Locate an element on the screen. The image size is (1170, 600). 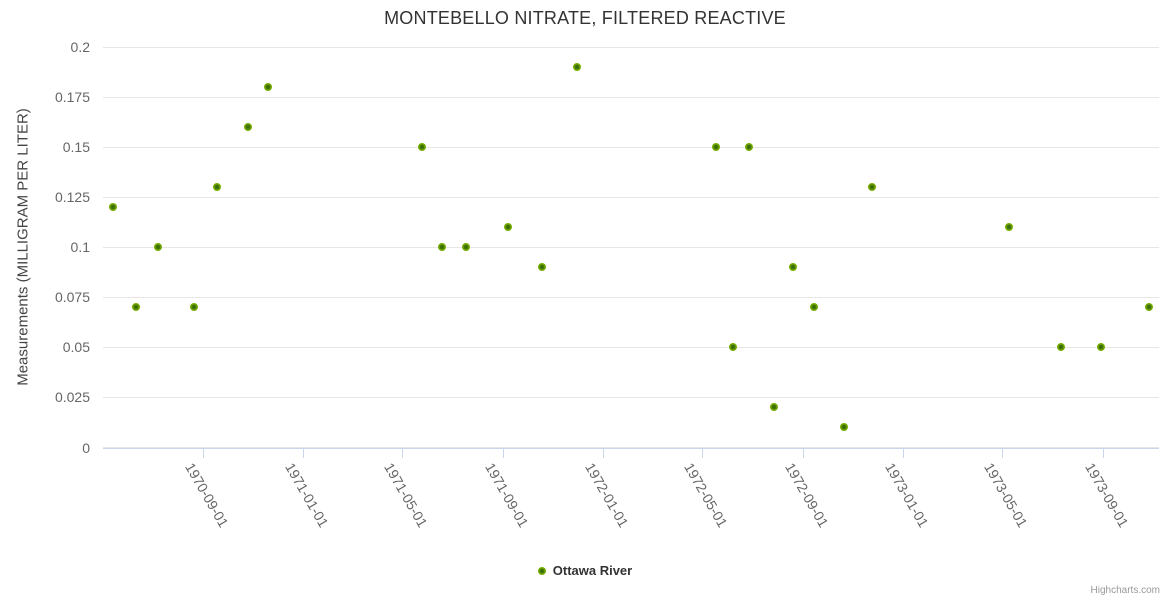
x-axis-tick-label: 1970-09-01 is located at coordinates (207, 494).